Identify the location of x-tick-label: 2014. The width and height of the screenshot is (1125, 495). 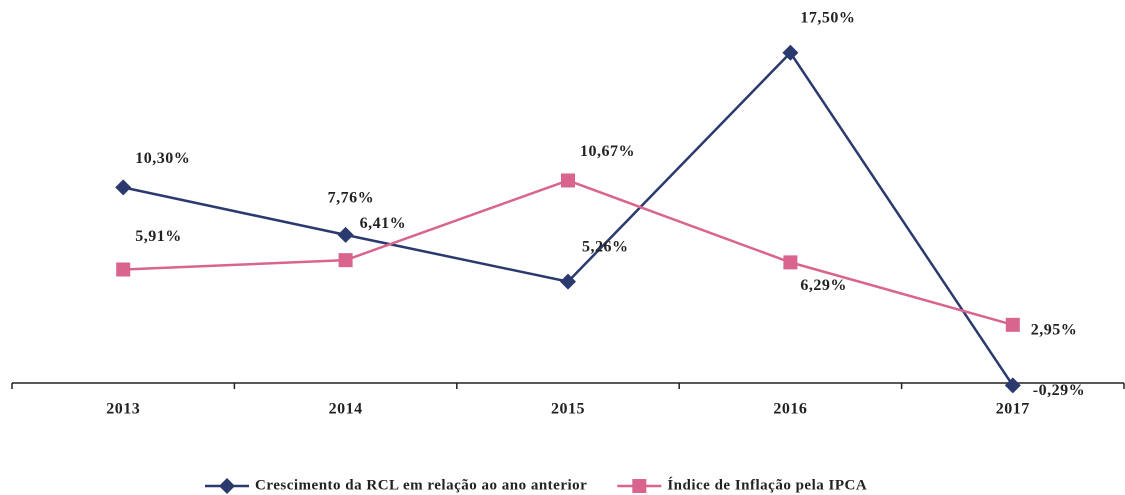
(346, 409).